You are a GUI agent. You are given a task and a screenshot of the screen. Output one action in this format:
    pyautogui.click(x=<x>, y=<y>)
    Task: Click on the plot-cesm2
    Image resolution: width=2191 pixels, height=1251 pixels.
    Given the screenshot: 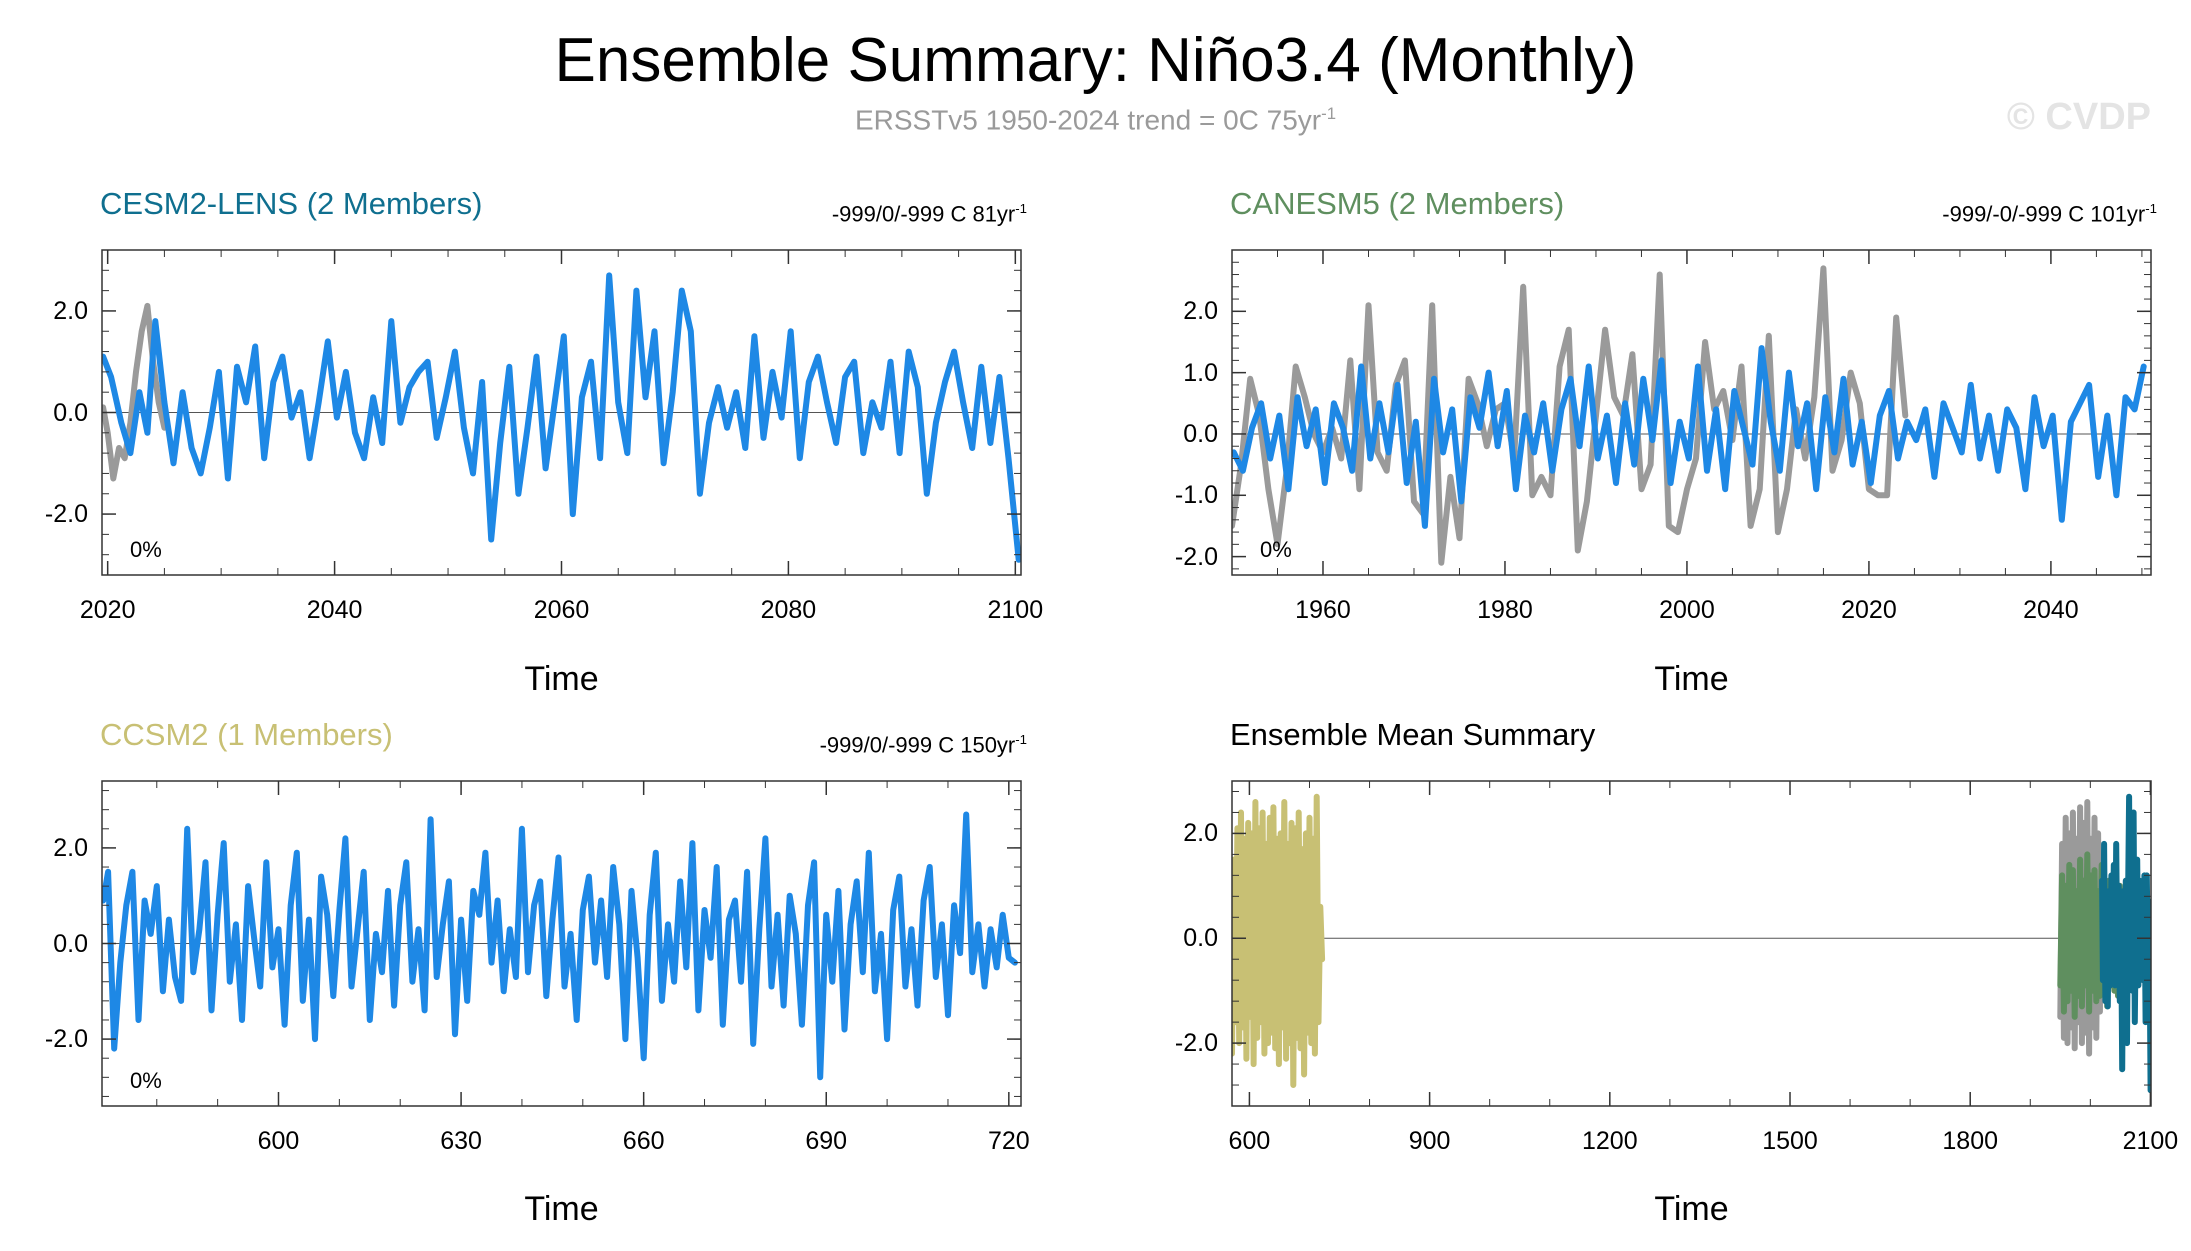 What is the action you would take?
    pyautogui.click(x=561, y=412)
    